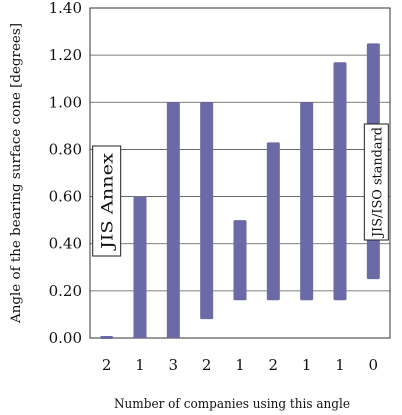 This screenshot has width=402, height=415. I want to click on x-tick-label: 0, so click(374, 365).